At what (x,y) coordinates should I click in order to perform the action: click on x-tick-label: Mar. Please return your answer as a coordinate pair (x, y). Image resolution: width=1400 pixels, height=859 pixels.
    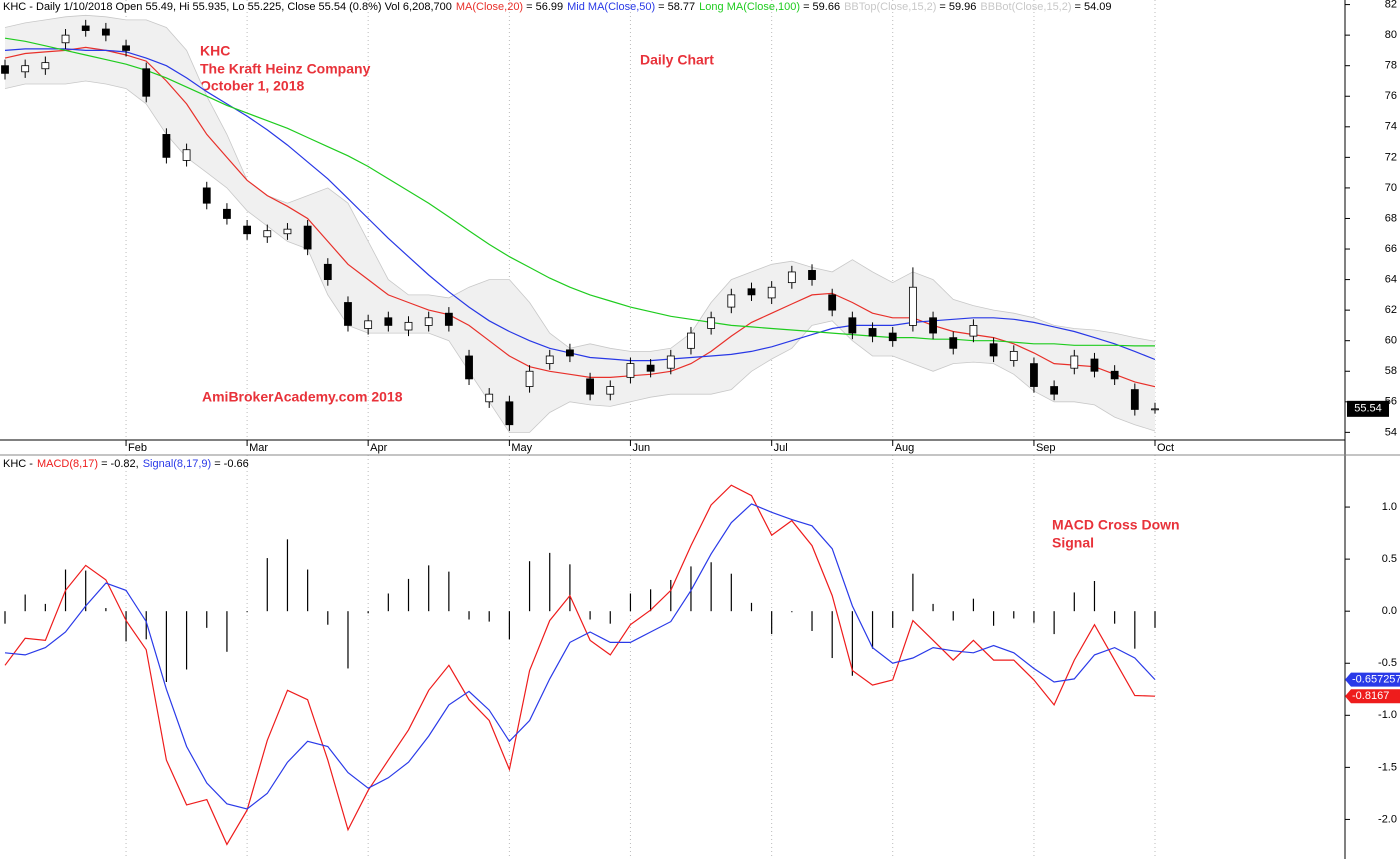
    Looking at the image, I should click on (258, 448).